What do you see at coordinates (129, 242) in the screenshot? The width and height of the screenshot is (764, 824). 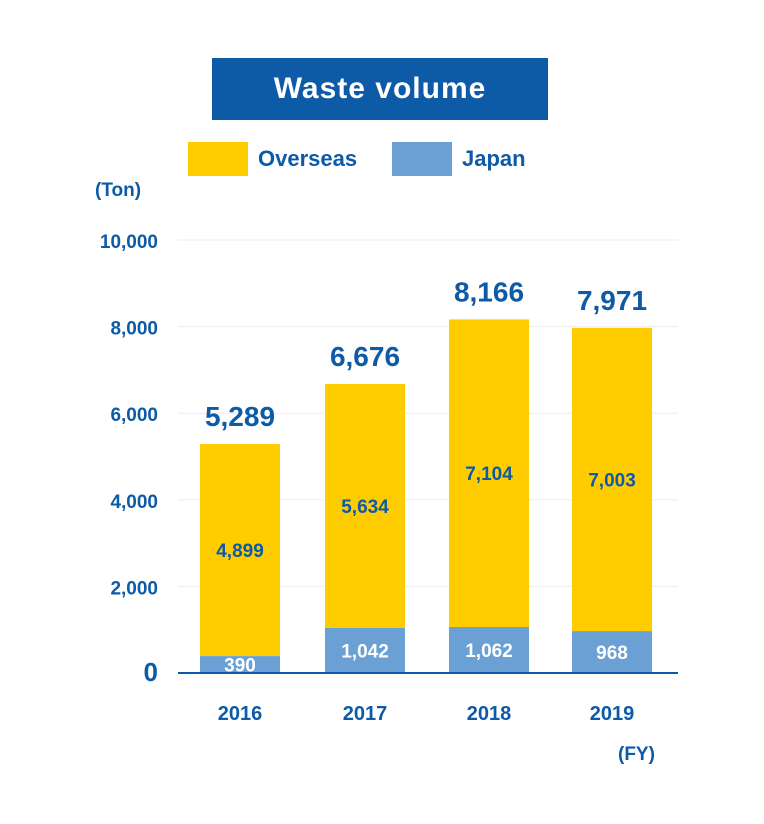 I see `y-tick-label: 10,000` at bounding box center [129, 242].